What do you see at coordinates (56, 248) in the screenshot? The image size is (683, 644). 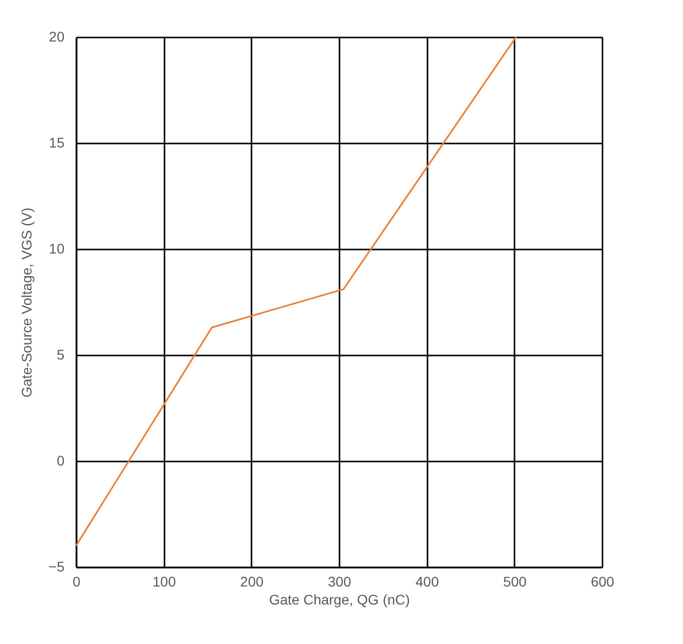 I see `y-tick-label: 10` at bounding box center [56, 248].